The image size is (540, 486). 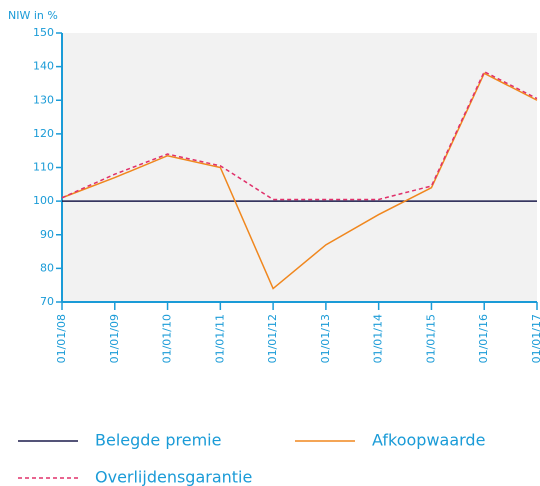 What do you see at coordinates (272, 338) in the screenshot?
I see `x-tick-label: 01/01/12` at bounding box center [272, 338].